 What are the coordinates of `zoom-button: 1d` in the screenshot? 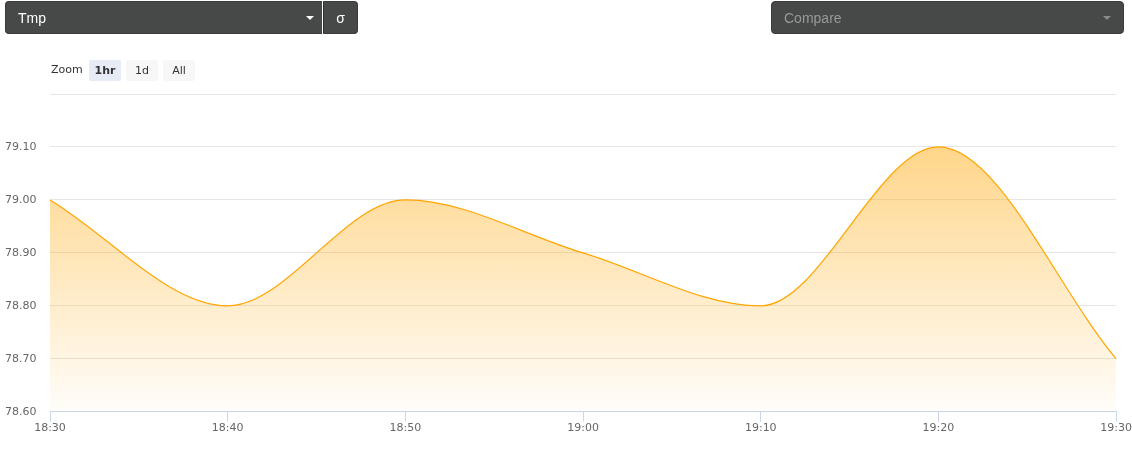 It's located at (142, 70).